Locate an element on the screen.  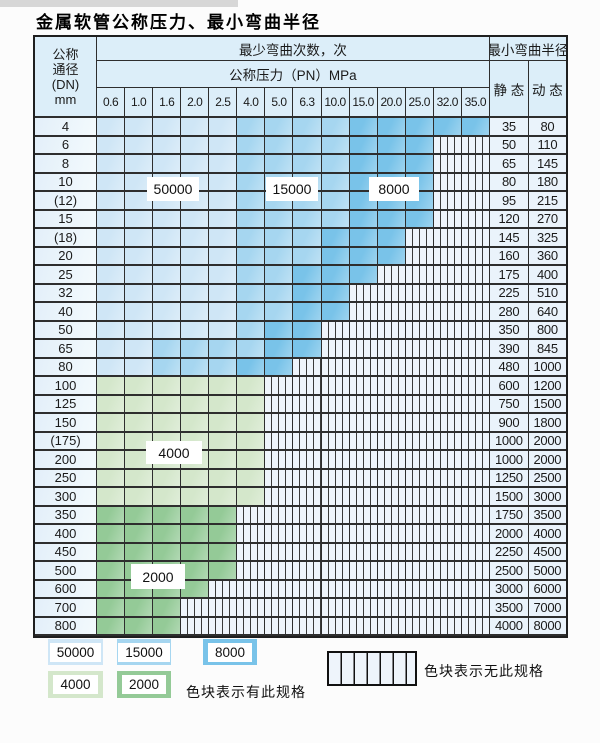
static-value-cell: 225 is located at coordinates (509, 293).